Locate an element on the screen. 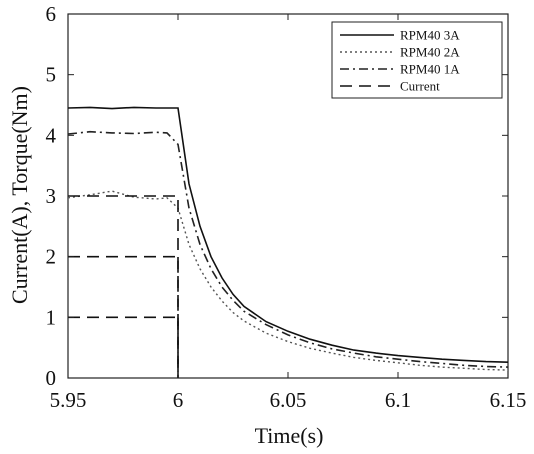 The width and height of the screenshot is (534, 454). y-tick-label: 3 is located at coordinates (51, 196).